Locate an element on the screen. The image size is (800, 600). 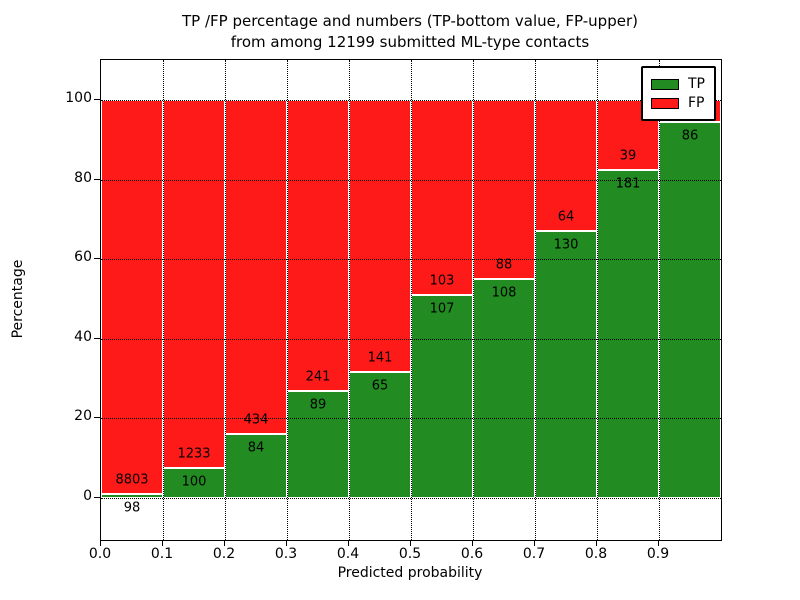
x-tick-label: 0.6 is located at coordinates (472, 554).